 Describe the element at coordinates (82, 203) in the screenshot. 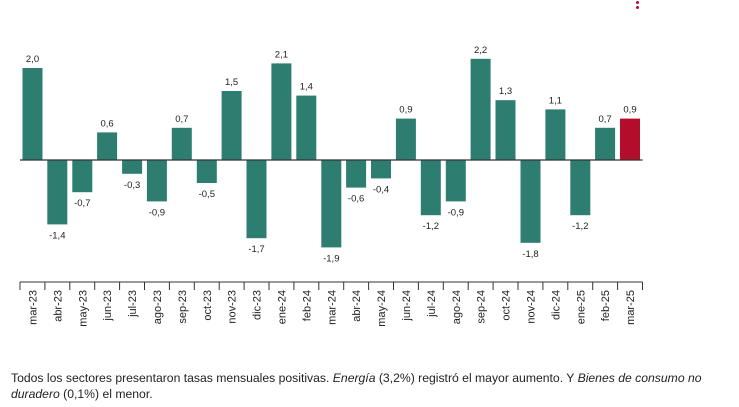

I see `value-label-may-23: -0,7` at that location.